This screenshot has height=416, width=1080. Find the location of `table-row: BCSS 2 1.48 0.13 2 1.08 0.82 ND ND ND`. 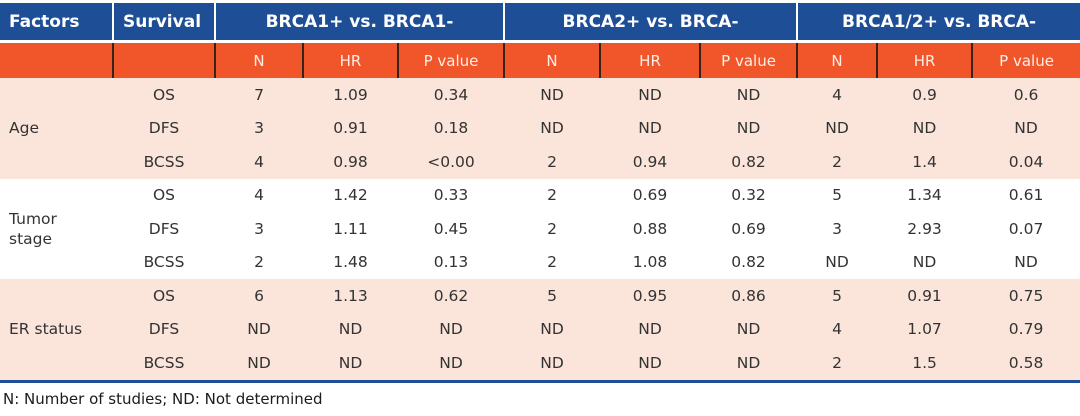

table-row: BCSS 2 1.48 0.13 2 1.08 0.82 ND ND ND is located at coordinates (540, 262).